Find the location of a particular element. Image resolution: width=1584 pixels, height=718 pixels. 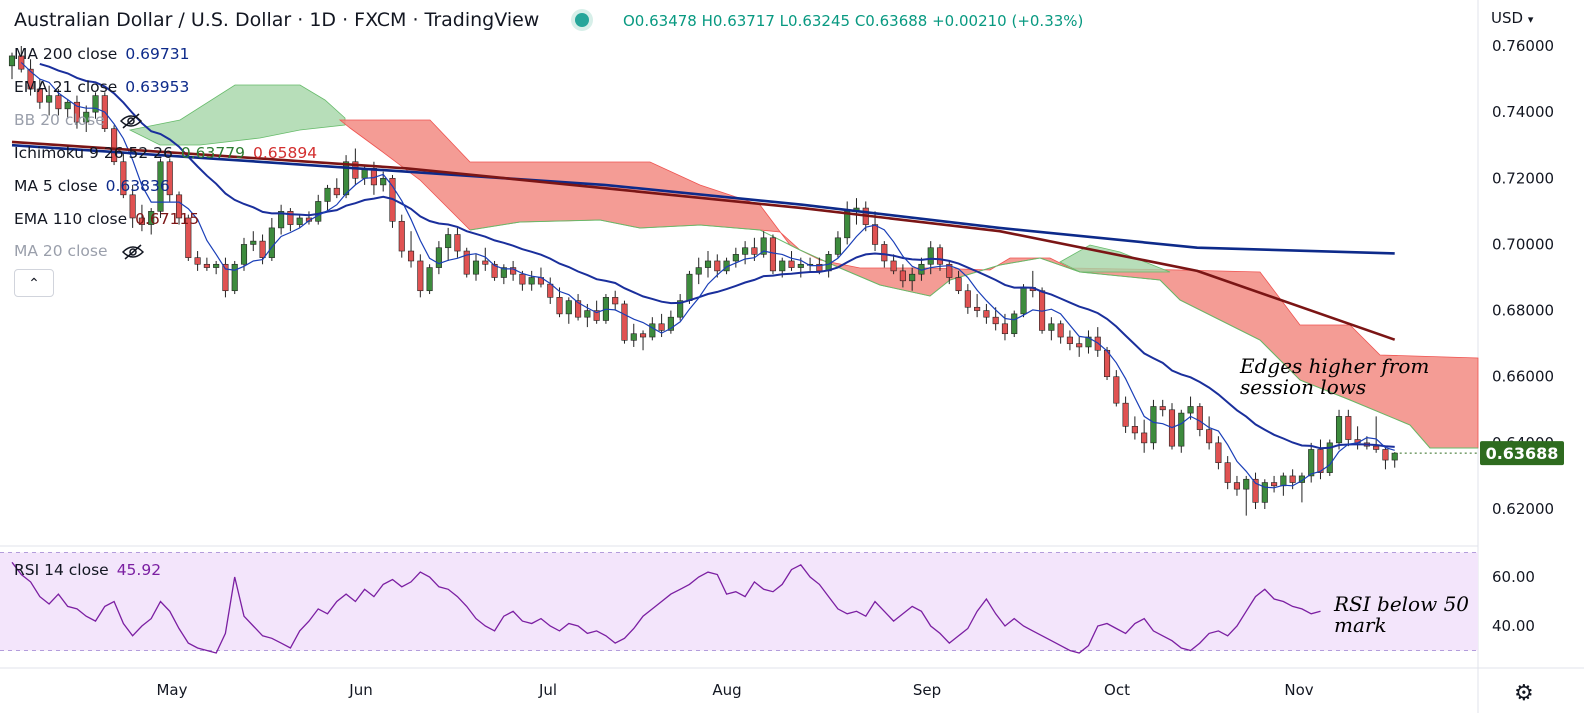

last-price-label: 0.63688 is located at coordinates (1522, 453).